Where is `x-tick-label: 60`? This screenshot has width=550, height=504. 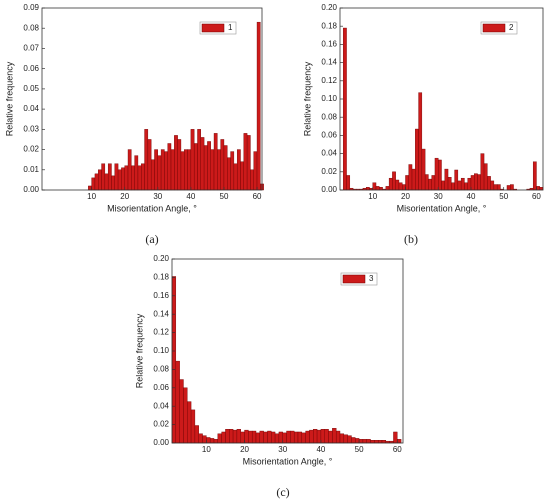 x-tick-label: 60 is located at coordinates (257, 196).